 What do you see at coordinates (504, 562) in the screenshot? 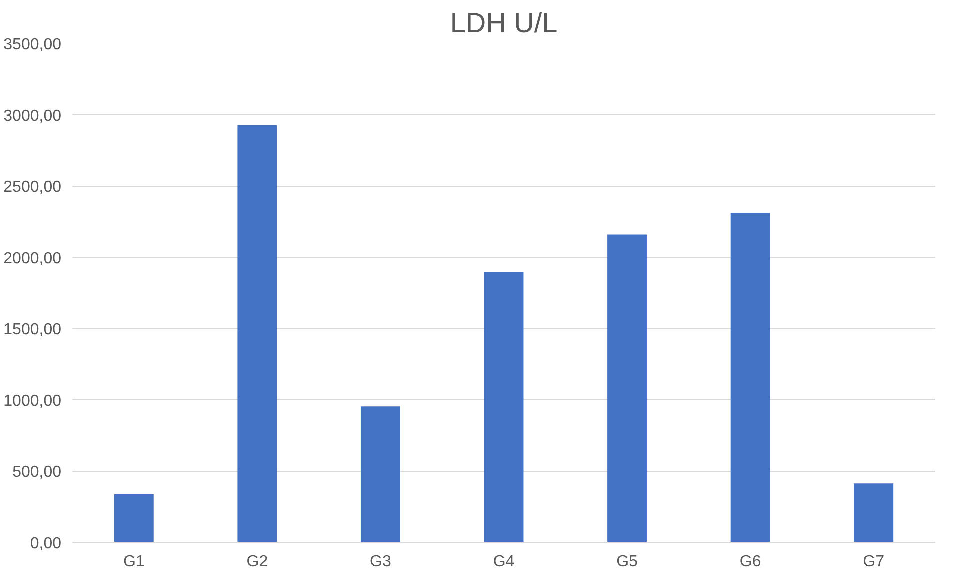
I see `x-tick-label: G4` at bounding box center [504, 562].